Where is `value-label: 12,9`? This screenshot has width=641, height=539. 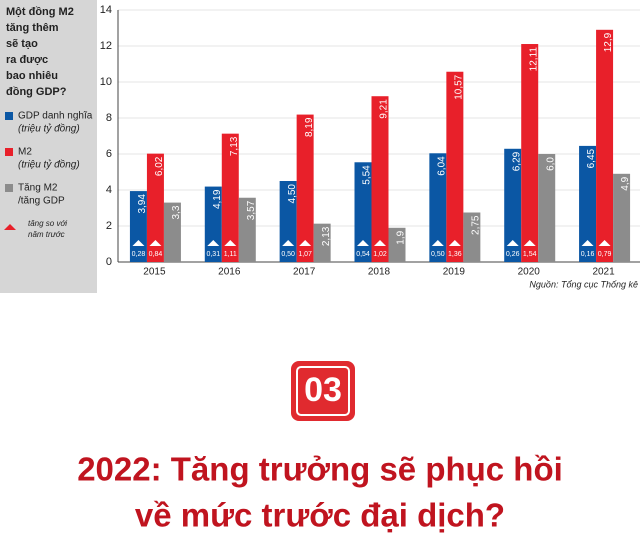 value-label: 12,9 is located at coordinates (608, 42).